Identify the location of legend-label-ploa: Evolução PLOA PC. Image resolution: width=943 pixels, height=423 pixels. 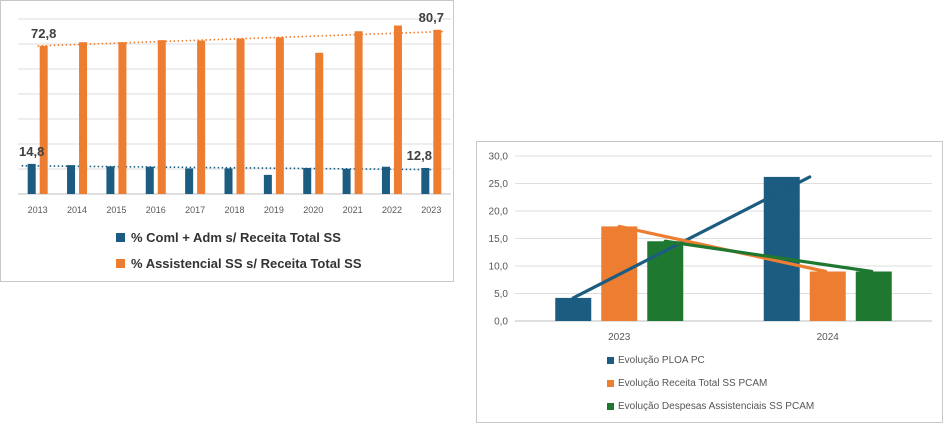
(661, 360).